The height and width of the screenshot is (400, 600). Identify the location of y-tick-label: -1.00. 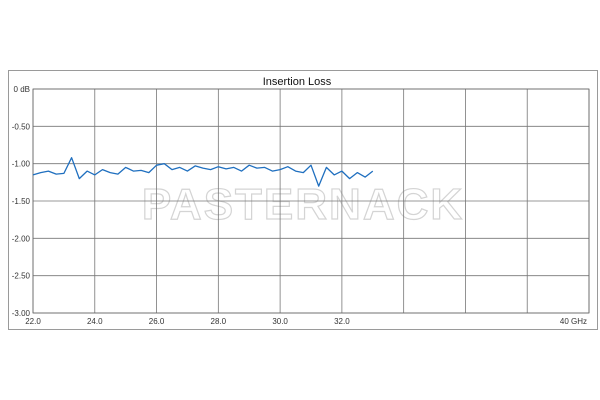
(21, 164).